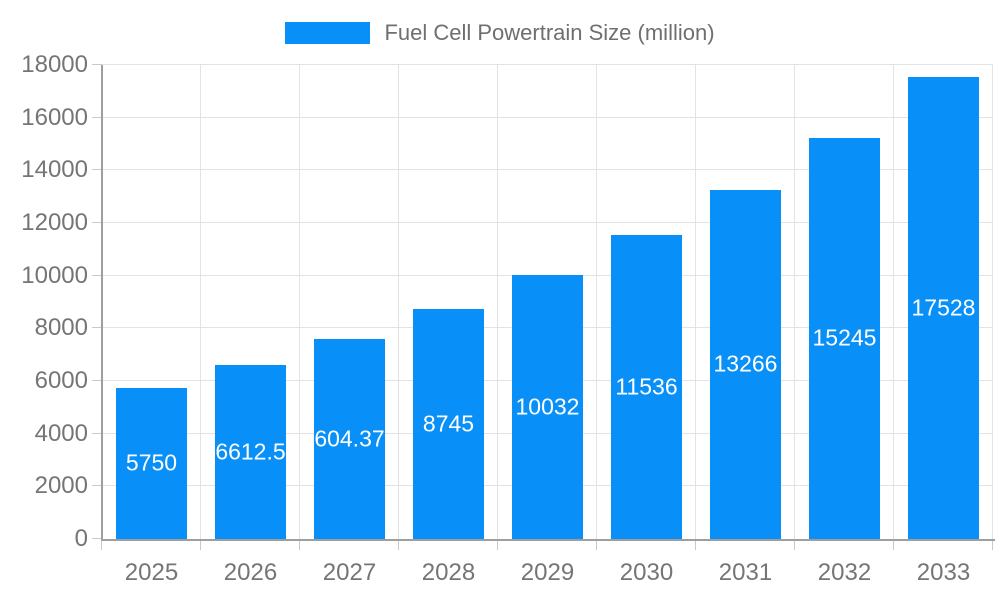 Image resolution: width=1000 pixels, height=600 pixels. I want to click on bar-2029: 10032, so click(547, 406).